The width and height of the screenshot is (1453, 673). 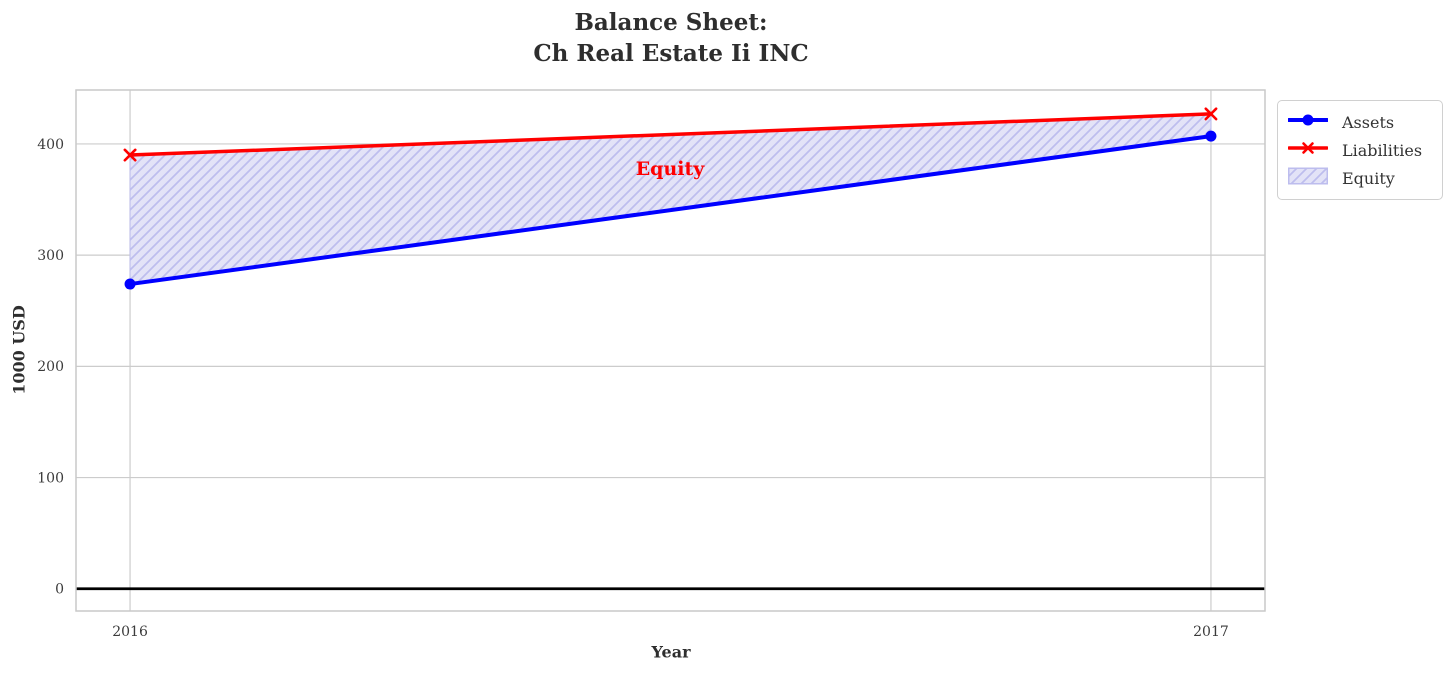 What do you see at coordinates (671, 652) in the screenshot?
I see `x-axis-label: Year` at bounding box center [671, 652].